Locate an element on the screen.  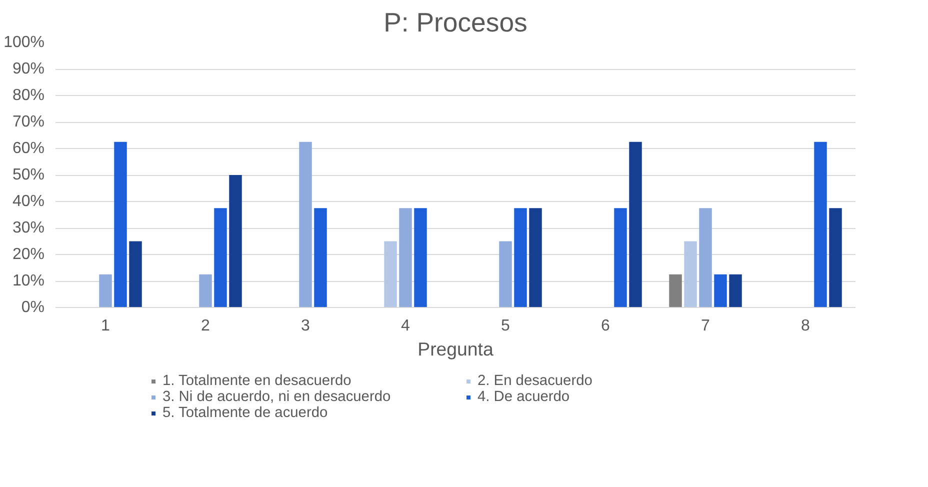
legend-label: 4. De acuerdo is located at coordinates (524, 397).